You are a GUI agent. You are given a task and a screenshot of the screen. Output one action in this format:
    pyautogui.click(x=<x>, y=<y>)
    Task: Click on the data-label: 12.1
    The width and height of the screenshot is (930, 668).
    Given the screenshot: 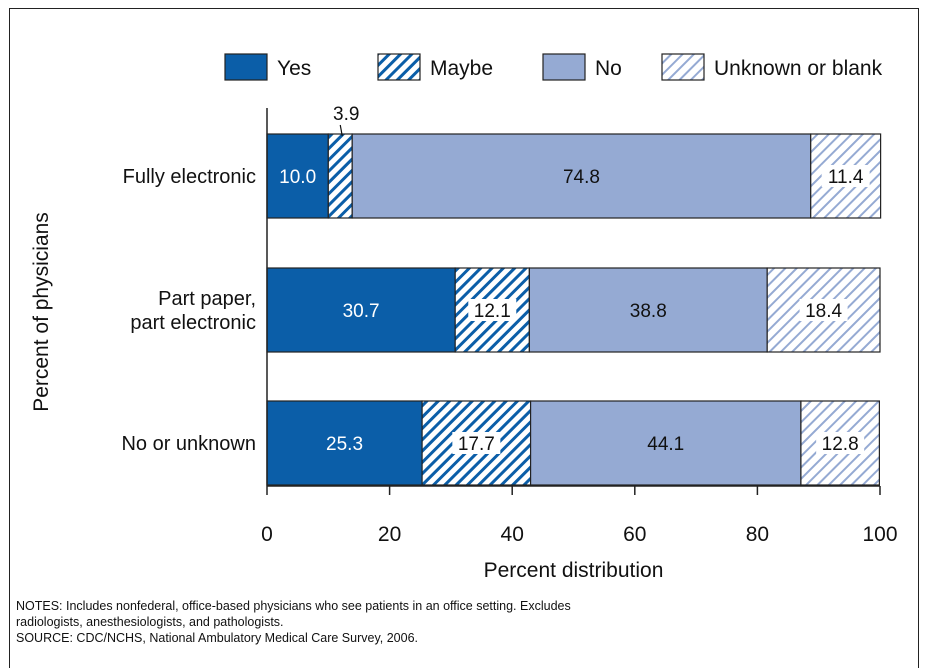 What is the action you would take?
    pyautogui.click(x=492, y=311)
    